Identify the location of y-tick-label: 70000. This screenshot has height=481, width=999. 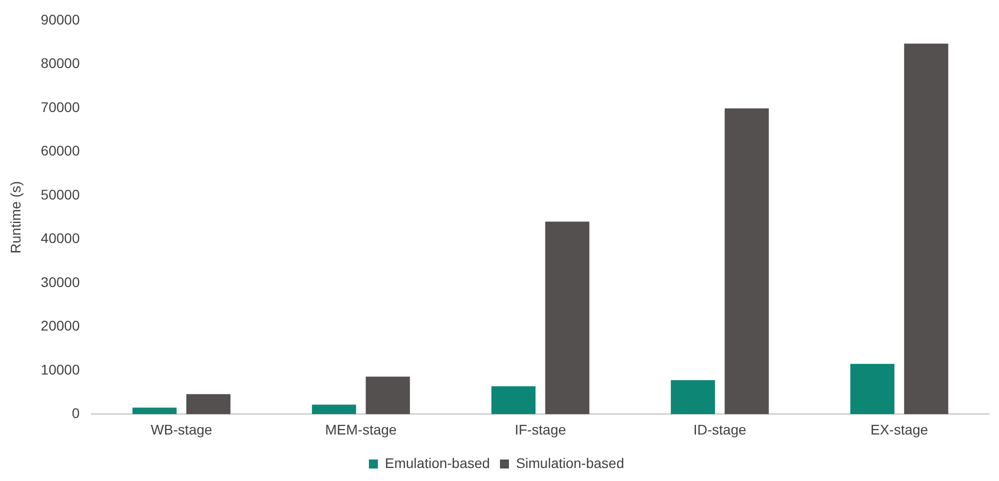
(60, 106).